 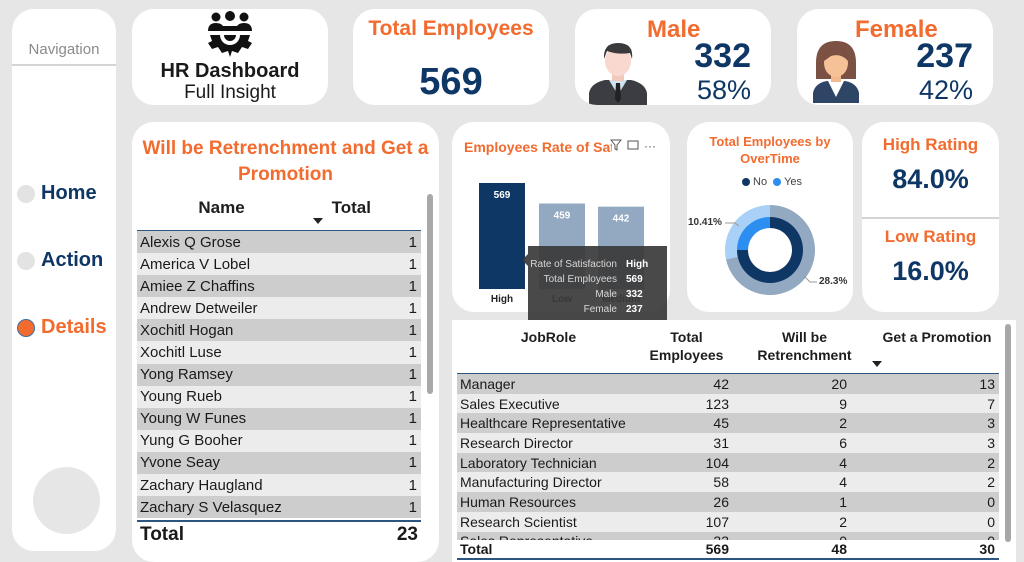 What do you see at coordinates (621, 219) in the screenshot?
I see `bar-data-label: 442` at bounding box center [621, 219].